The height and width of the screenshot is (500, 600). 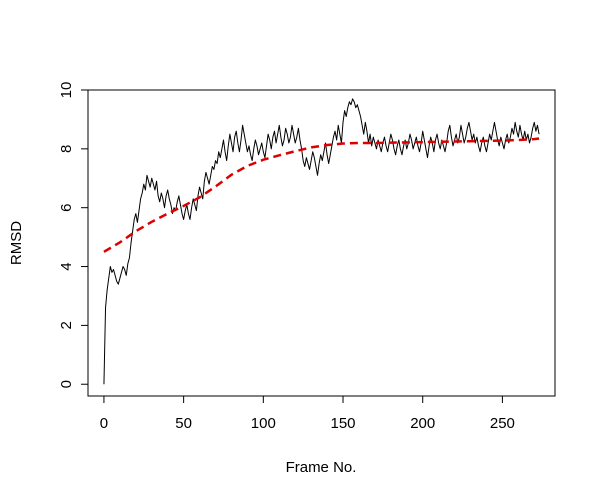 What do you see at coordinates (66, 325) in the screenshot?
I see `y-tick-label: 2` at bounding box center [66, 325].